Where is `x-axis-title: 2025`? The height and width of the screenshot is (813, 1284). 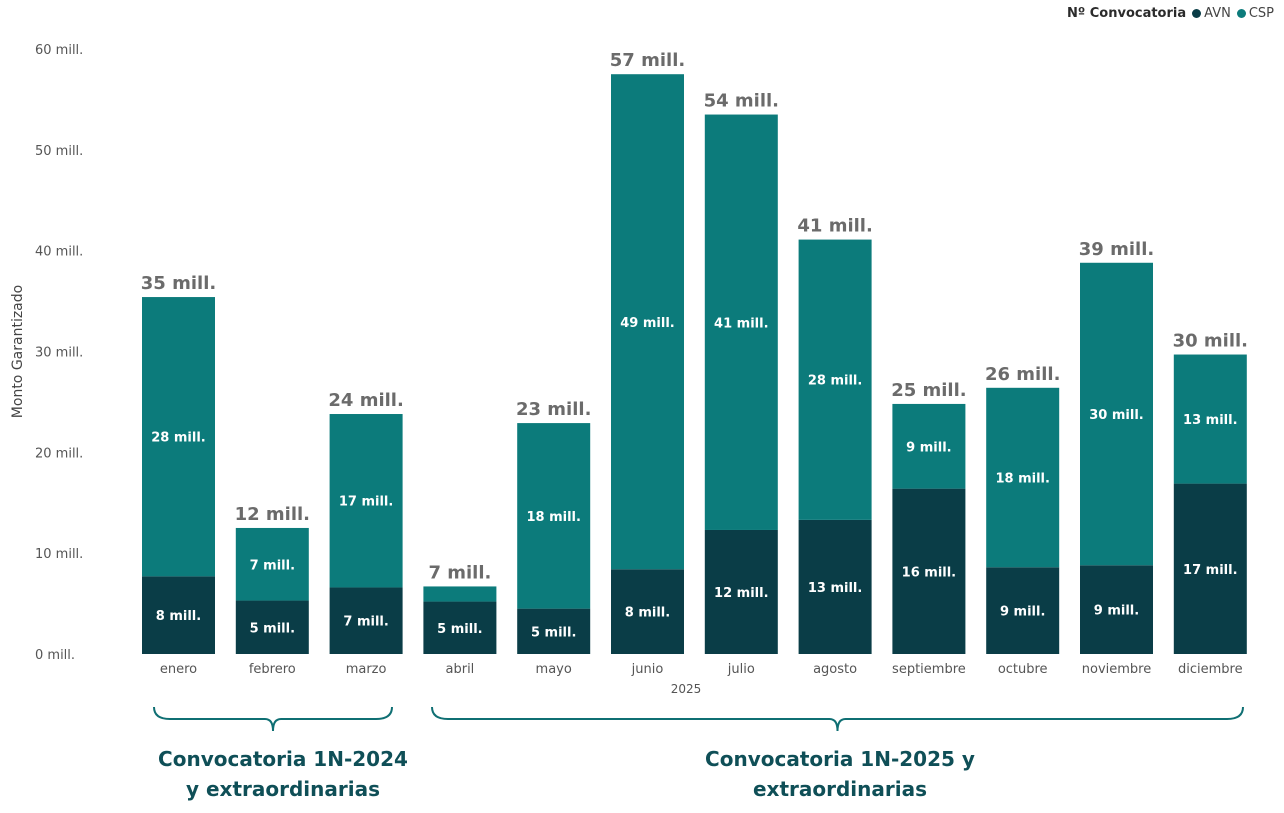 x-axis-title: 2025 is located at coordinates (686, 689).